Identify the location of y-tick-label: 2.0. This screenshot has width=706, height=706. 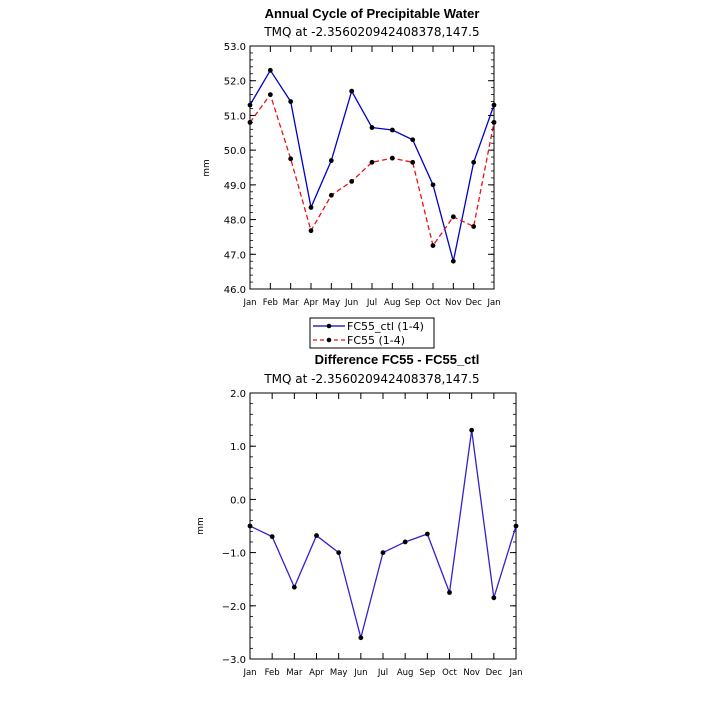
(238, 394).